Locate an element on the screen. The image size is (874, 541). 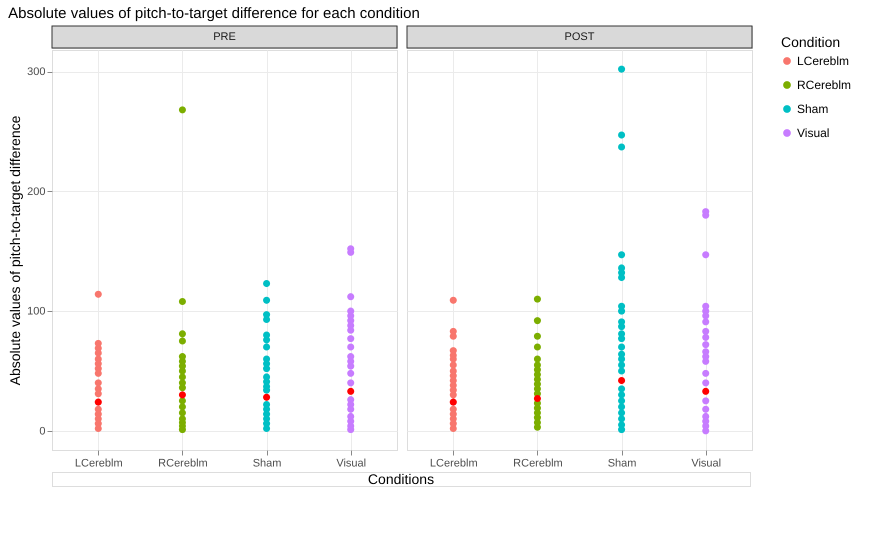
legend-label: RCereblm is located at coordinates (824, 85).